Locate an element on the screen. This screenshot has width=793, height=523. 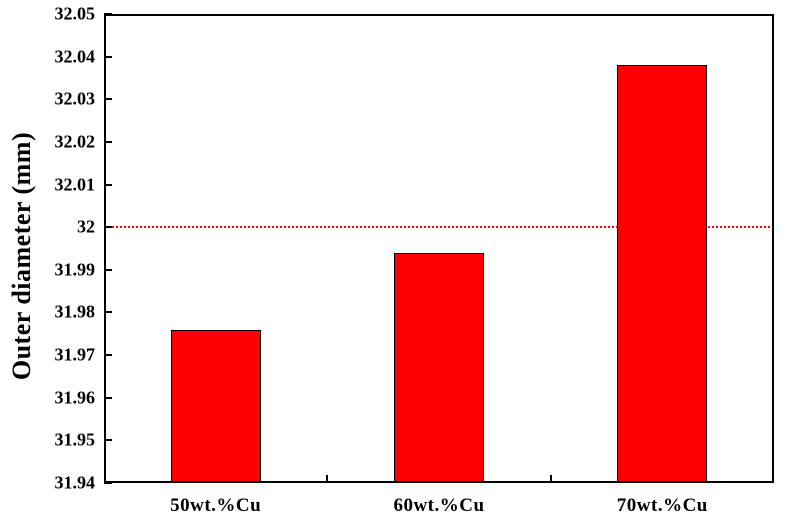
y-tick-label: 32.05 is located at coordinates (75, 13).